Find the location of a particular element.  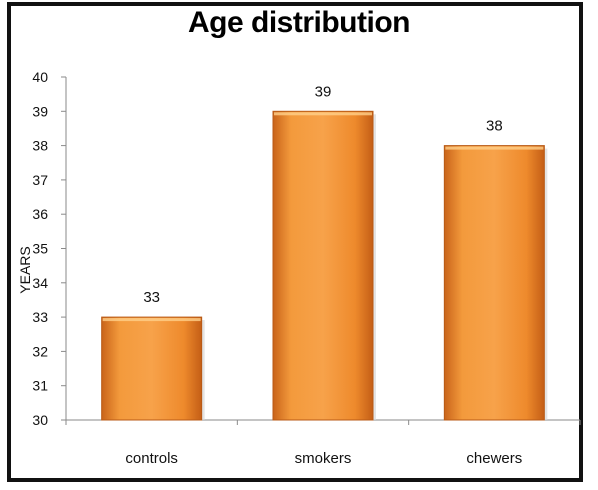

chart-title: Age distribution is located at coordinates (299, 22).